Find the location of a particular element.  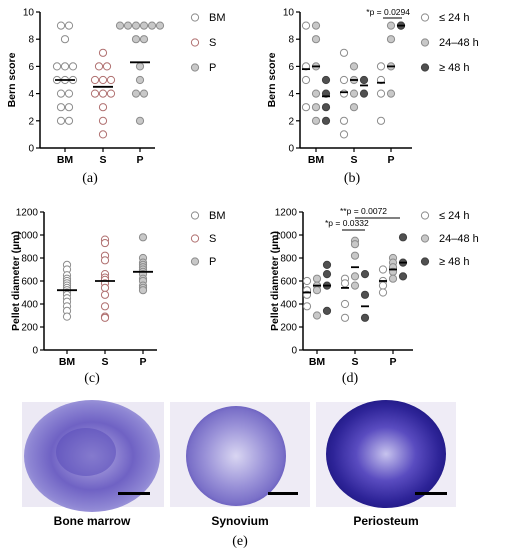

y-tick-label: 600 is located at coordinates (29, 282).